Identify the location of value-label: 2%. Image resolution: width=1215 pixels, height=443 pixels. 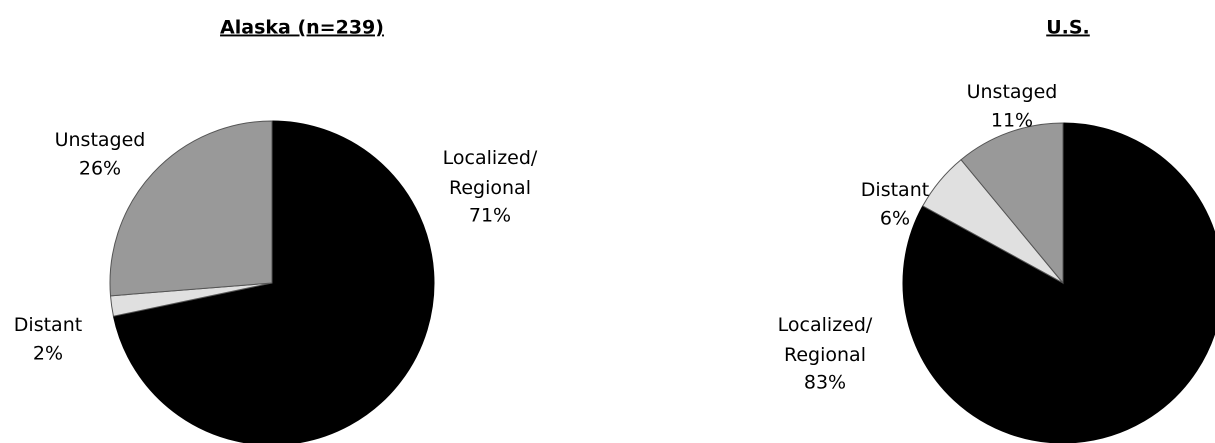
(48, 354).